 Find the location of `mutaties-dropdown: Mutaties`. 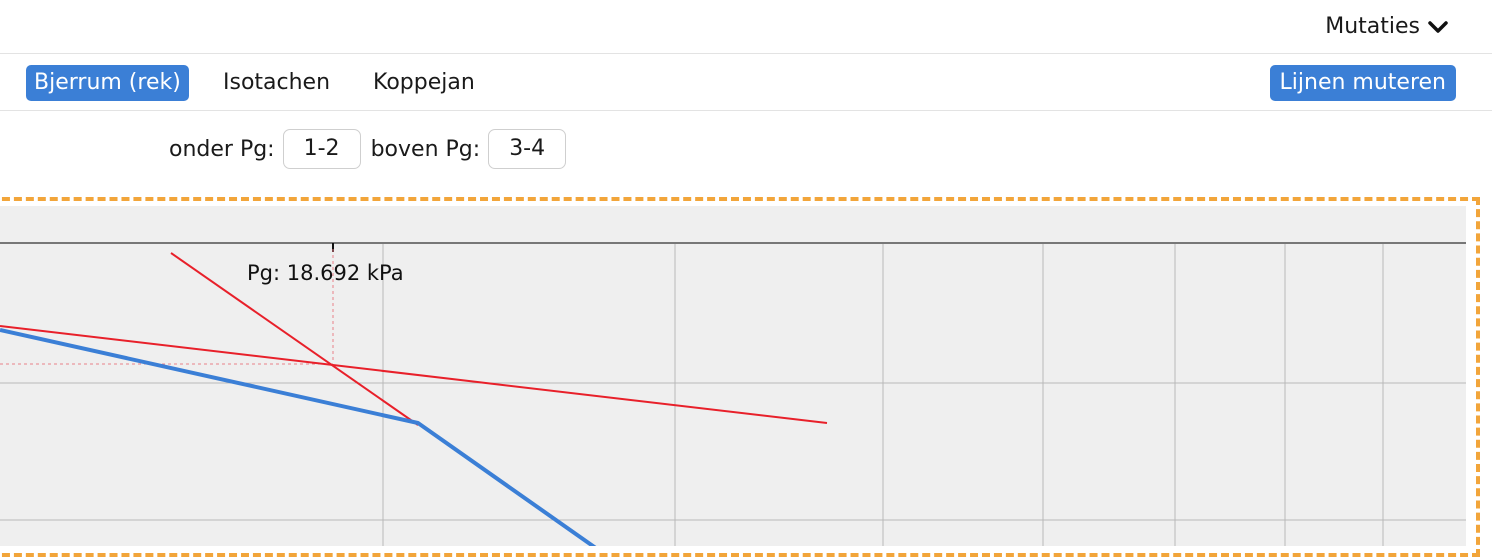

mutaties-dropdown: Mutaties is located at coordinates (1386, 26).